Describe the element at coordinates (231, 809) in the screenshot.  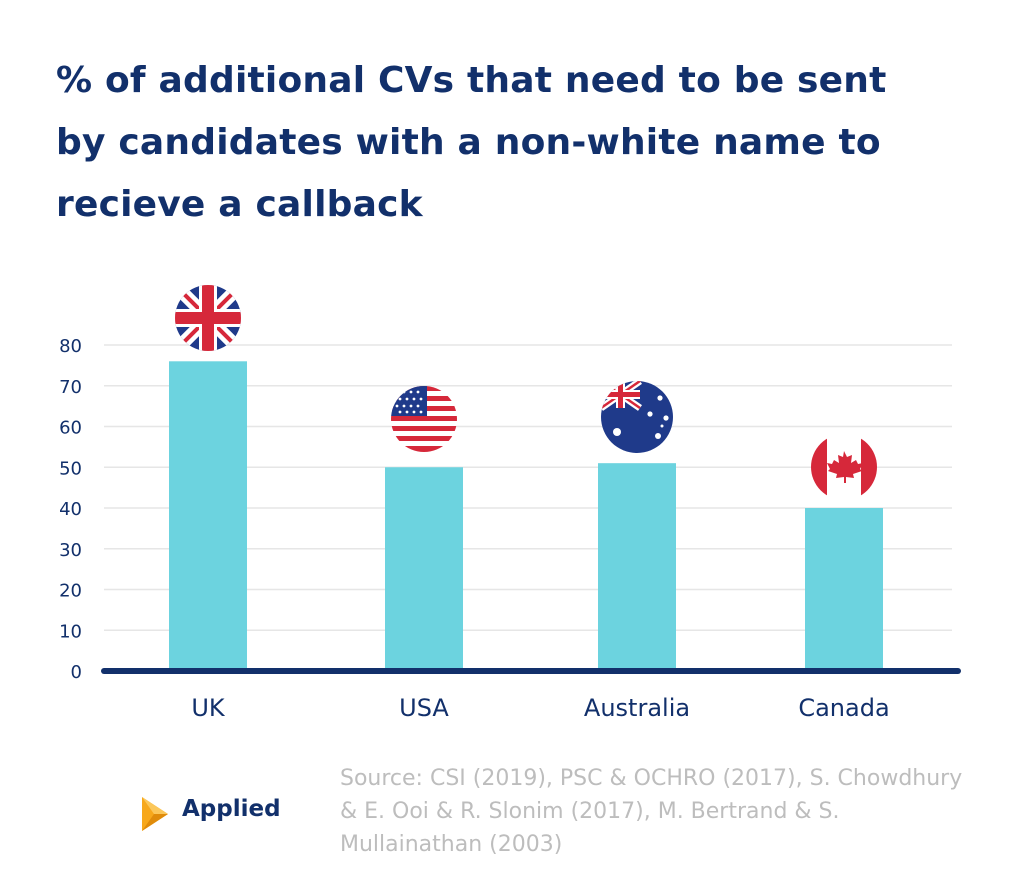
I see `applied-logo-text: Applied` at that location.